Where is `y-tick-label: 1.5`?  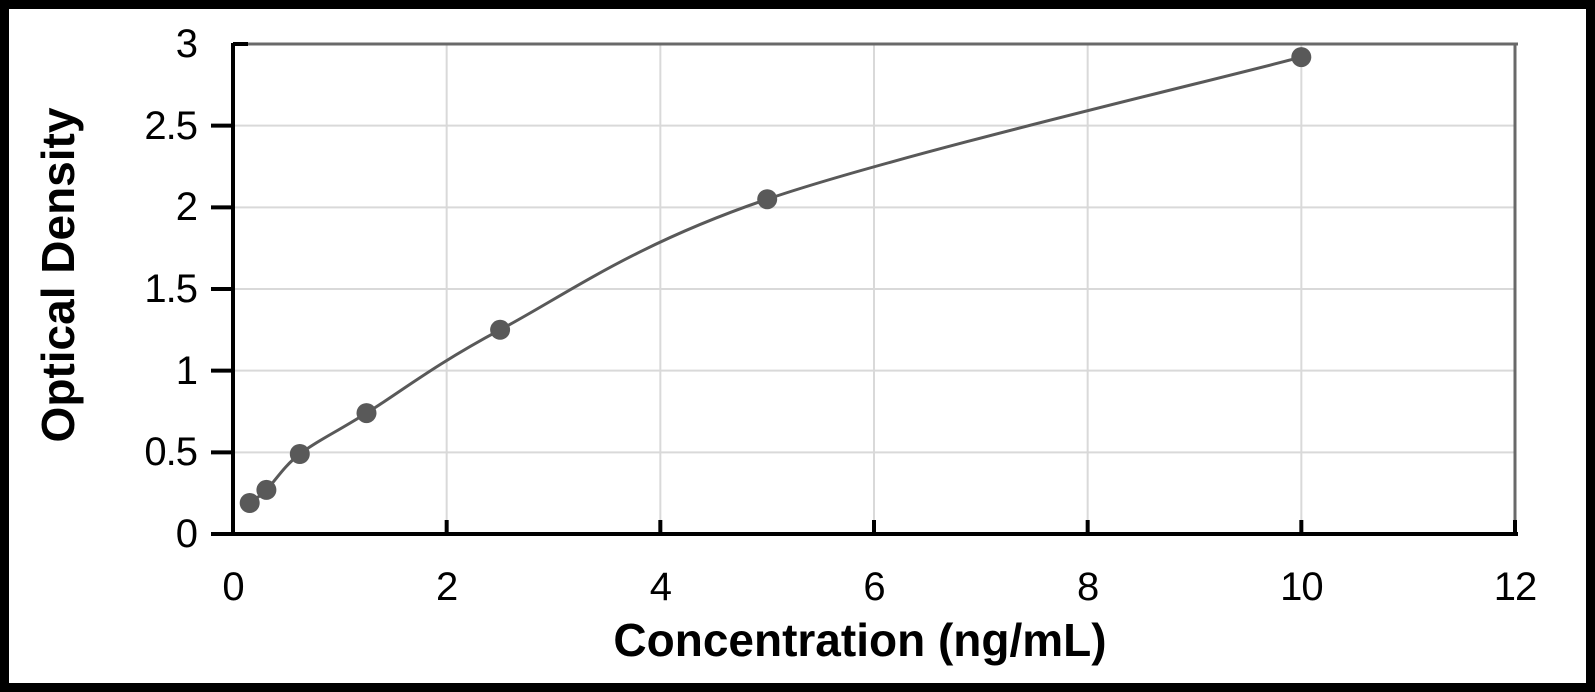 y-tick-label: 1.5 is located at coordinates (171, 289).